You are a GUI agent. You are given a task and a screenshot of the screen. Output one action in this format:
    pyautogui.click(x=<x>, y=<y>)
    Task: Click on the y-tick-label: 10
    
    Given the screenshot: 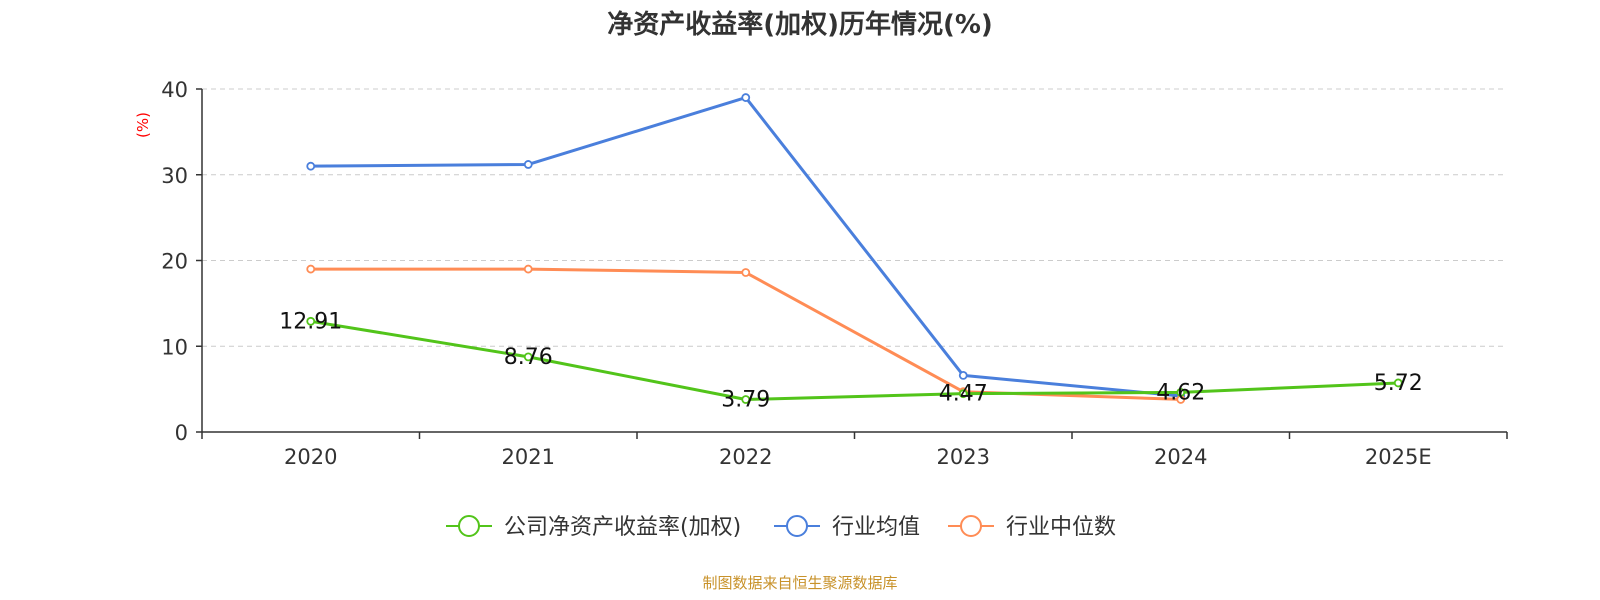 What is the action you would take?
    pyautogui.click(x=174, y=347)
    